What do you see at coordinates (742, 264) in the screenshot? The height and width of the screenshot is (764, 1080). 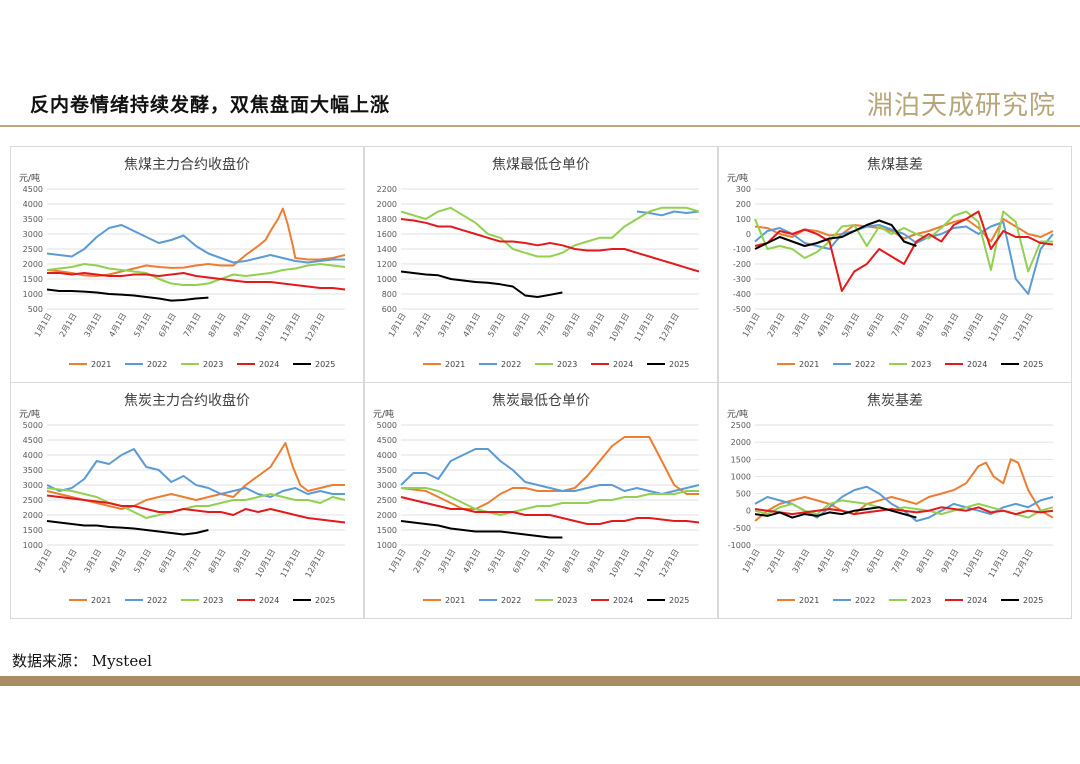 I see `y-tick-label: -200` at bounding box center [742, 264].